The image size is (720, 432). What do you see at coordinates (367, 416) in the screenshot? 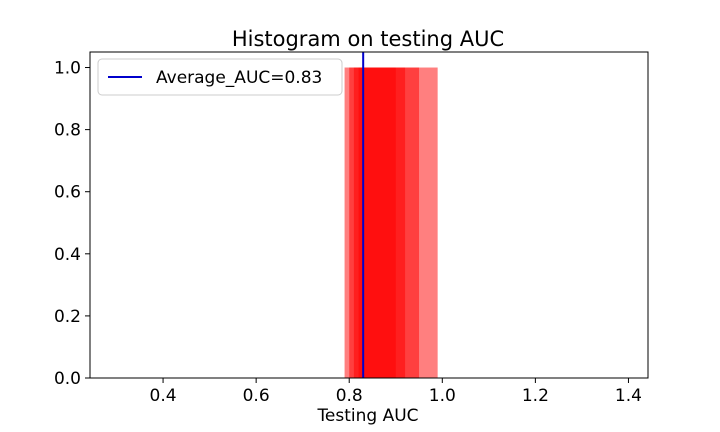
I see `x-axis-label: Testing AUC` at bounding box center [367, 416].